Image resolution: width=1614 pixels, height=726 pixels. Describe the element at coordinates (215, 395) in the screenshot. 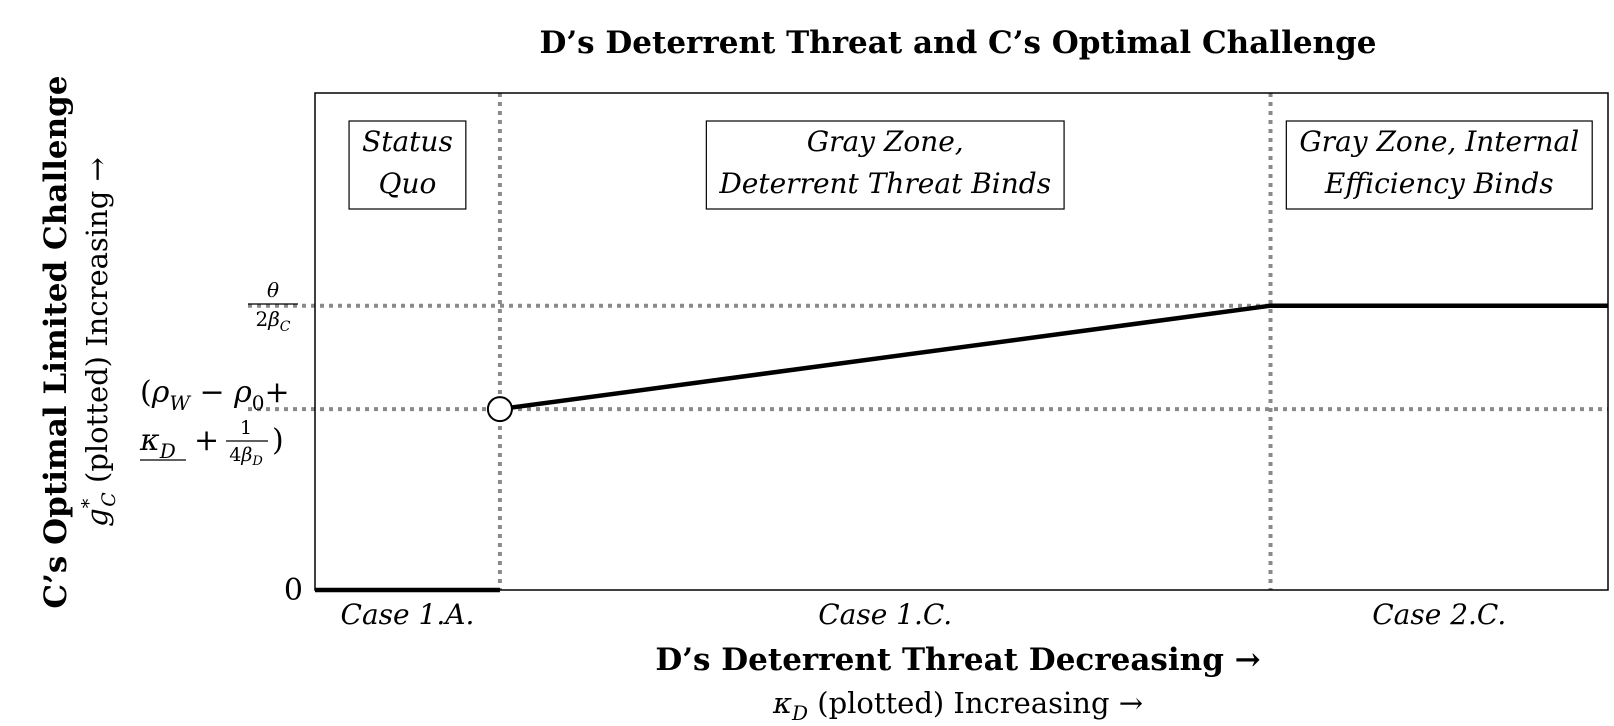

I see `svg-text: (ρW − ρ0+` at that location.